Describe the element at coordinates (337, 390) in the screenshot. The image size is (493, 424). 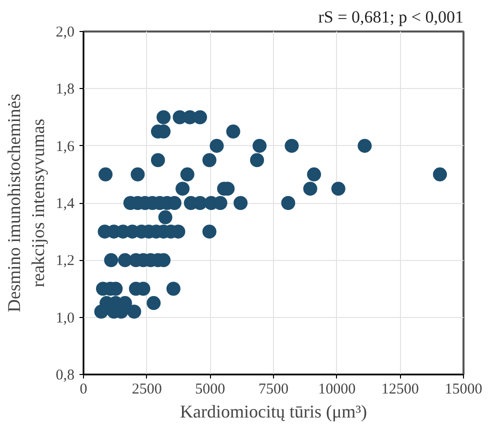
I see `x-tick-label: 10000` at that location.